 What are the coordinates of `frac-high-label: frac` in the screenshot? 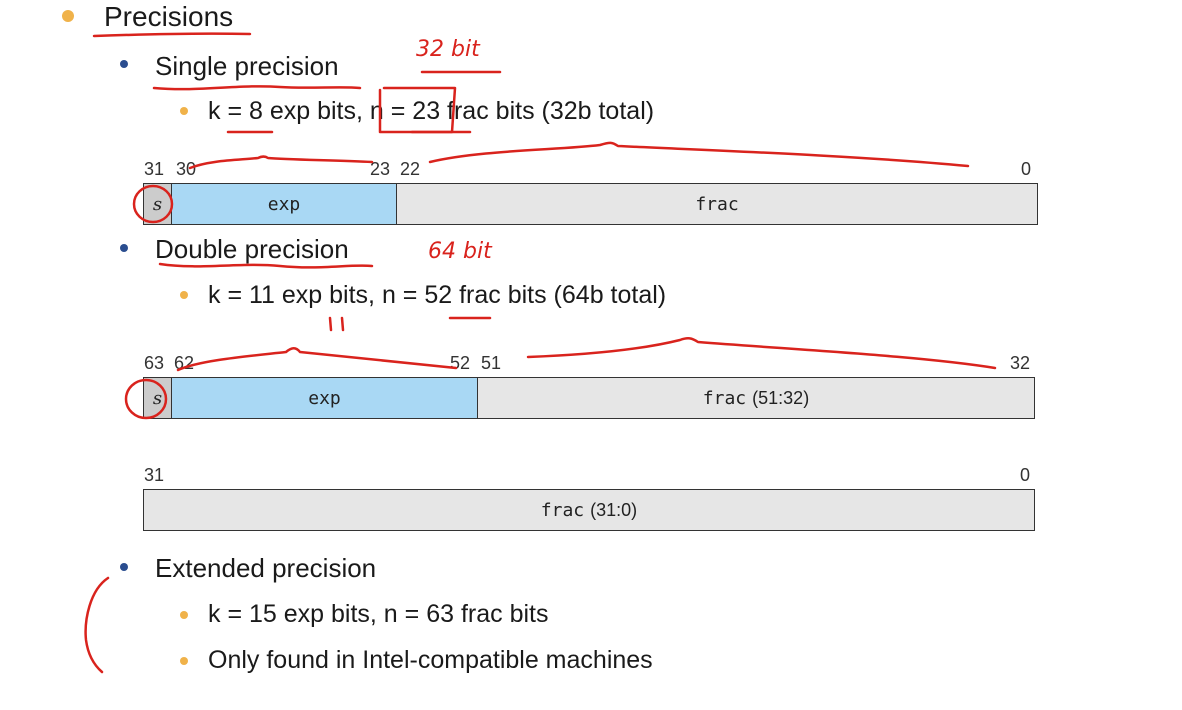 It's located at (724, 398).